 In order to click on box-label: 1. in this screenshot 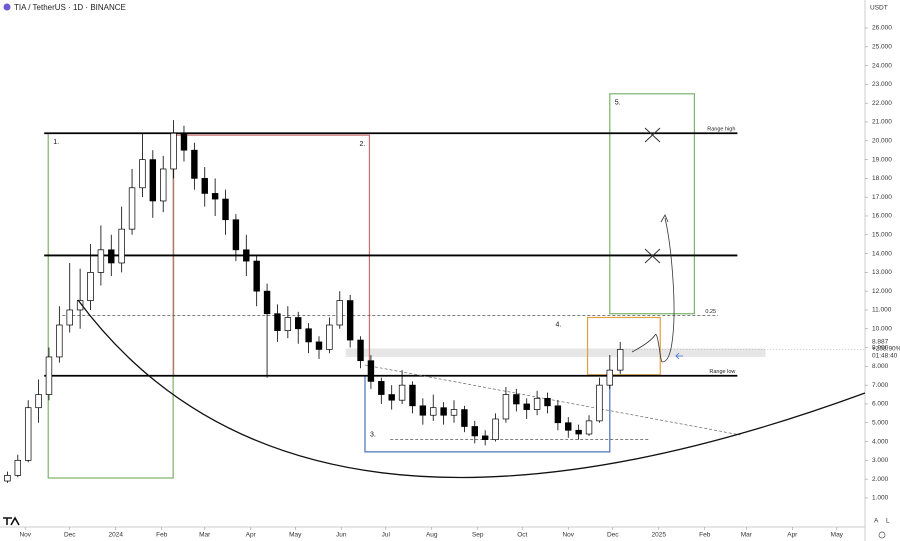, I will do `click(56, 142)`.